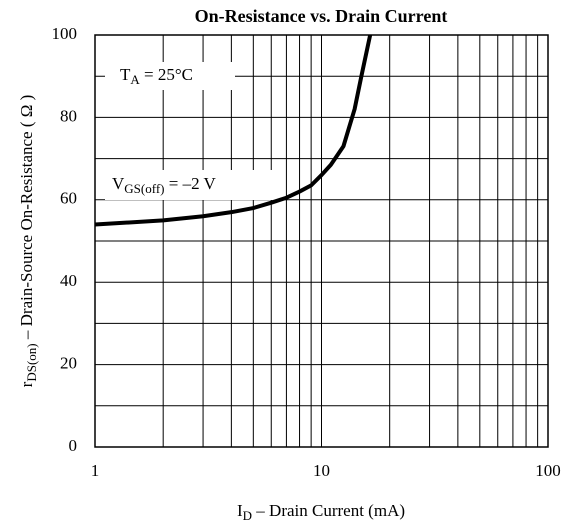 The height and width of the screenshot is (529, 577). I want to click on y-axis-label-part: DS(on), so click(31, 362).